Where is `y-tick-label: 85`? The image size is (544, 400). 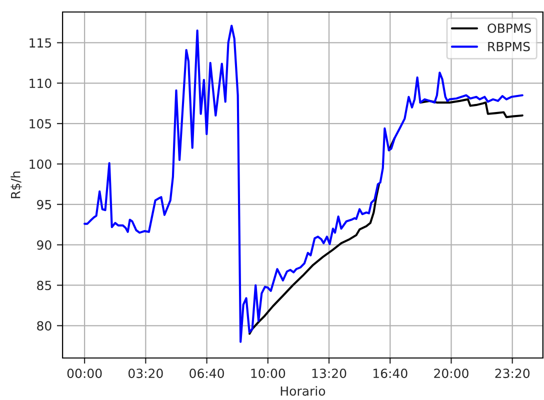 y-tick-label: 85 is located at coordinates (44, 285).